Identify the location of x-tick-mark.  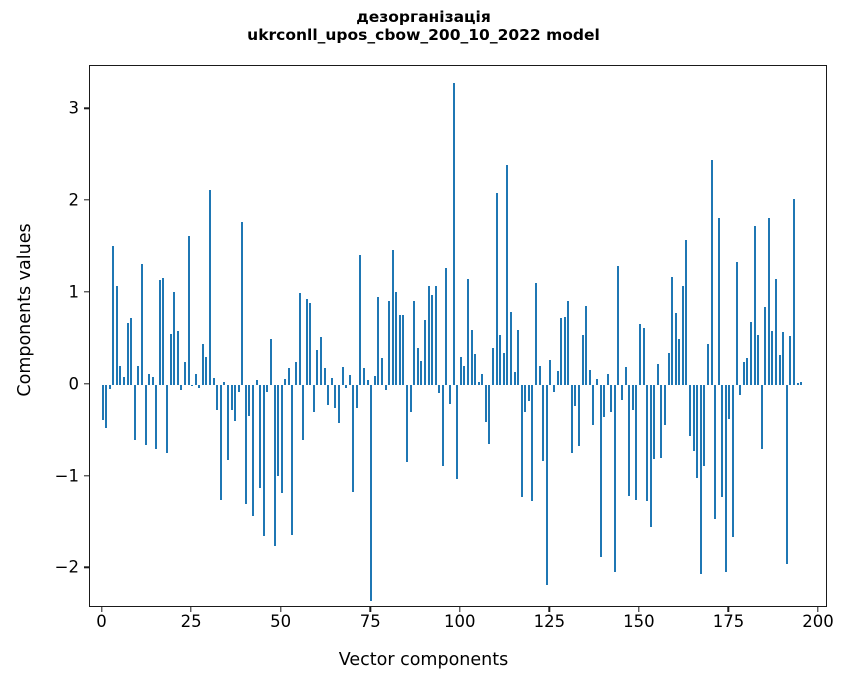
(370, 609).